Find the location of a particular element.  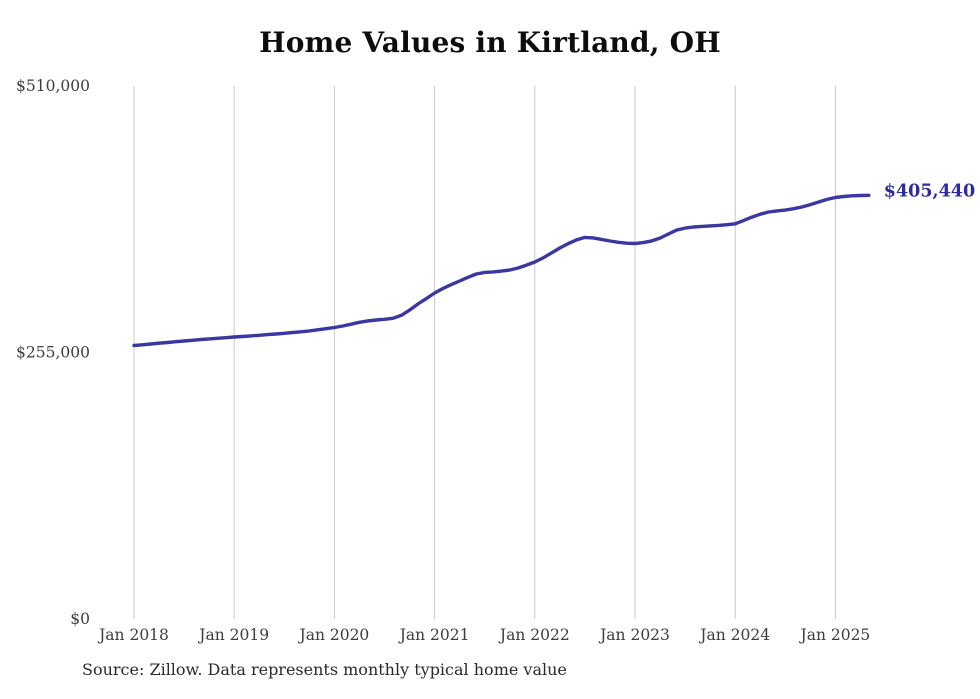

x-tick-label: Jan 2022 is located at coordinates (534, 635).